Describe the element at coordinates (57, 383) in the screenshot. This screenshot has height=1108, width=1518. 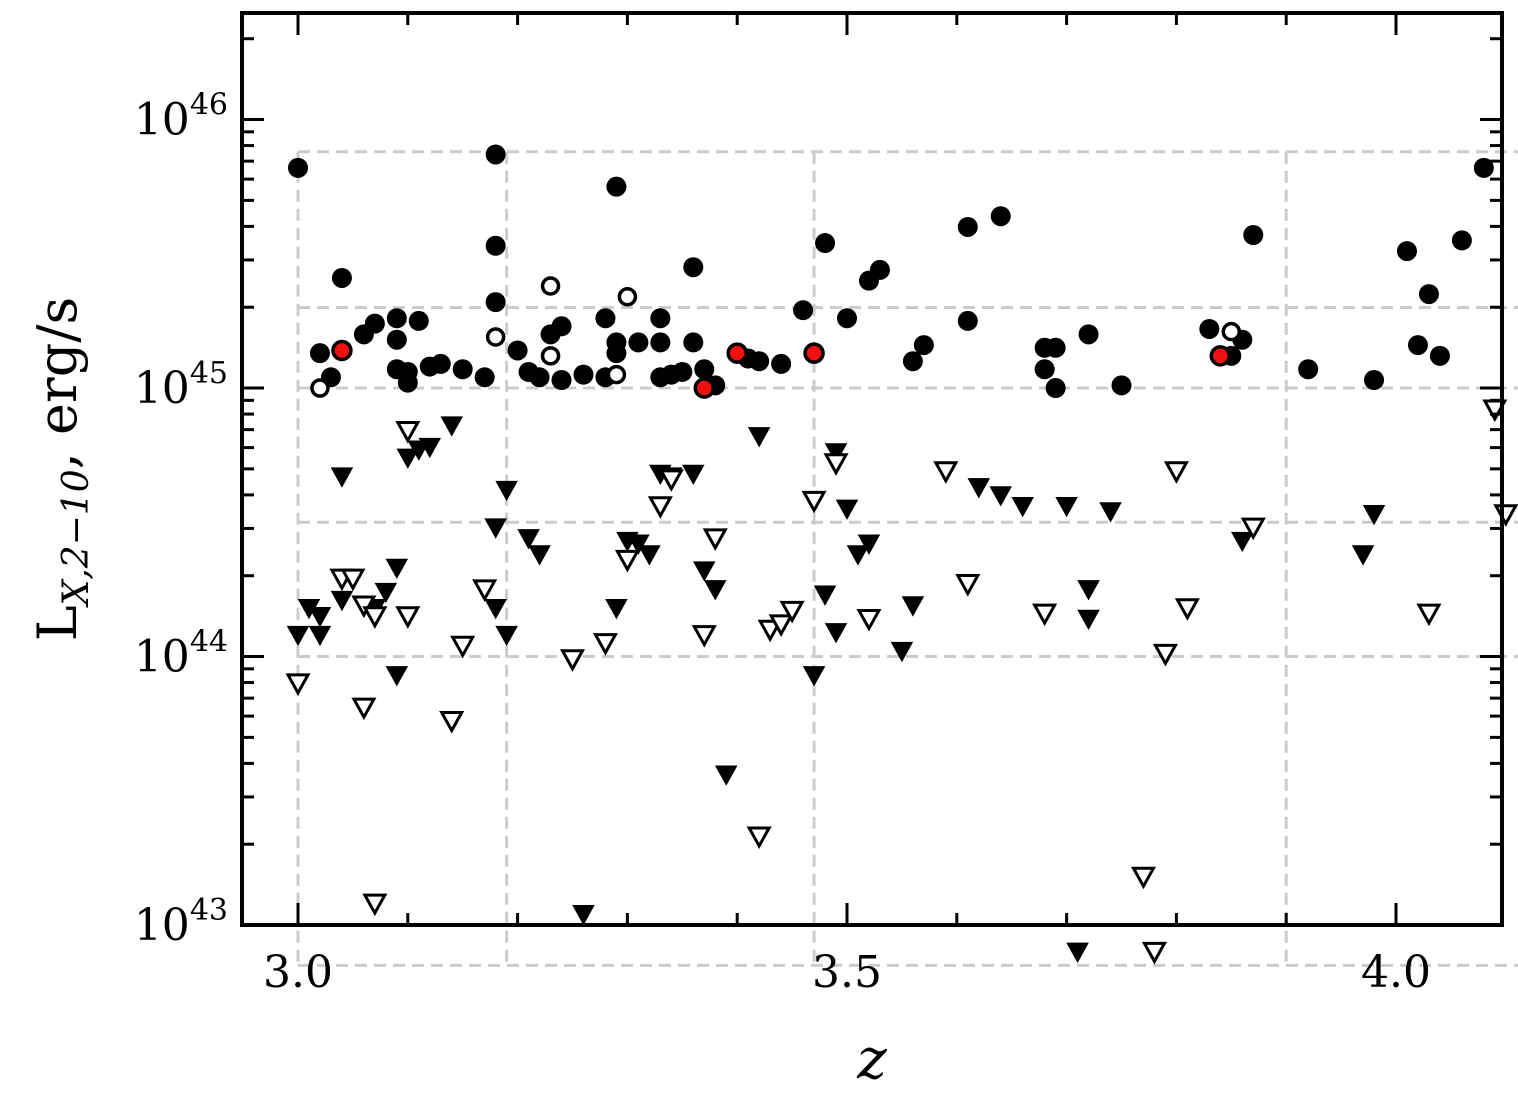
I see `y-axis-label-unit: , erg/s` at that location.